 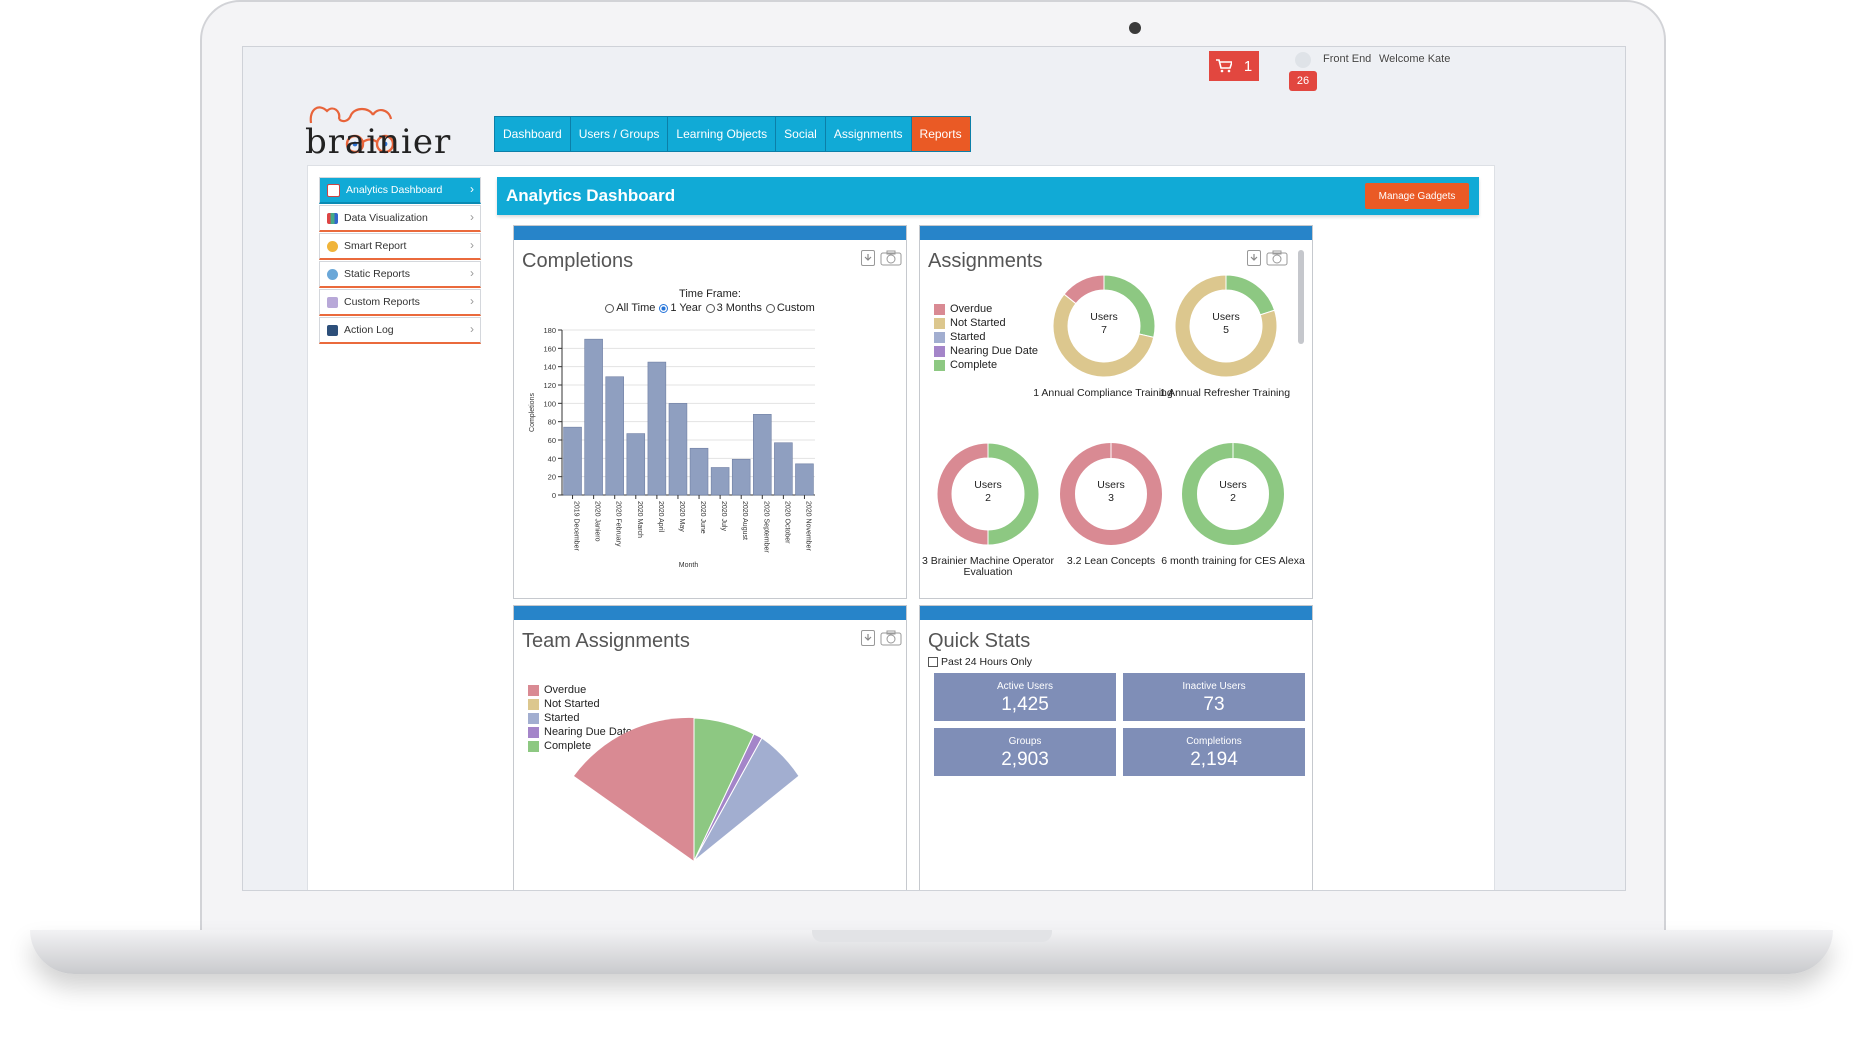 I want to click on log-icon, so click(x=332, y=330).